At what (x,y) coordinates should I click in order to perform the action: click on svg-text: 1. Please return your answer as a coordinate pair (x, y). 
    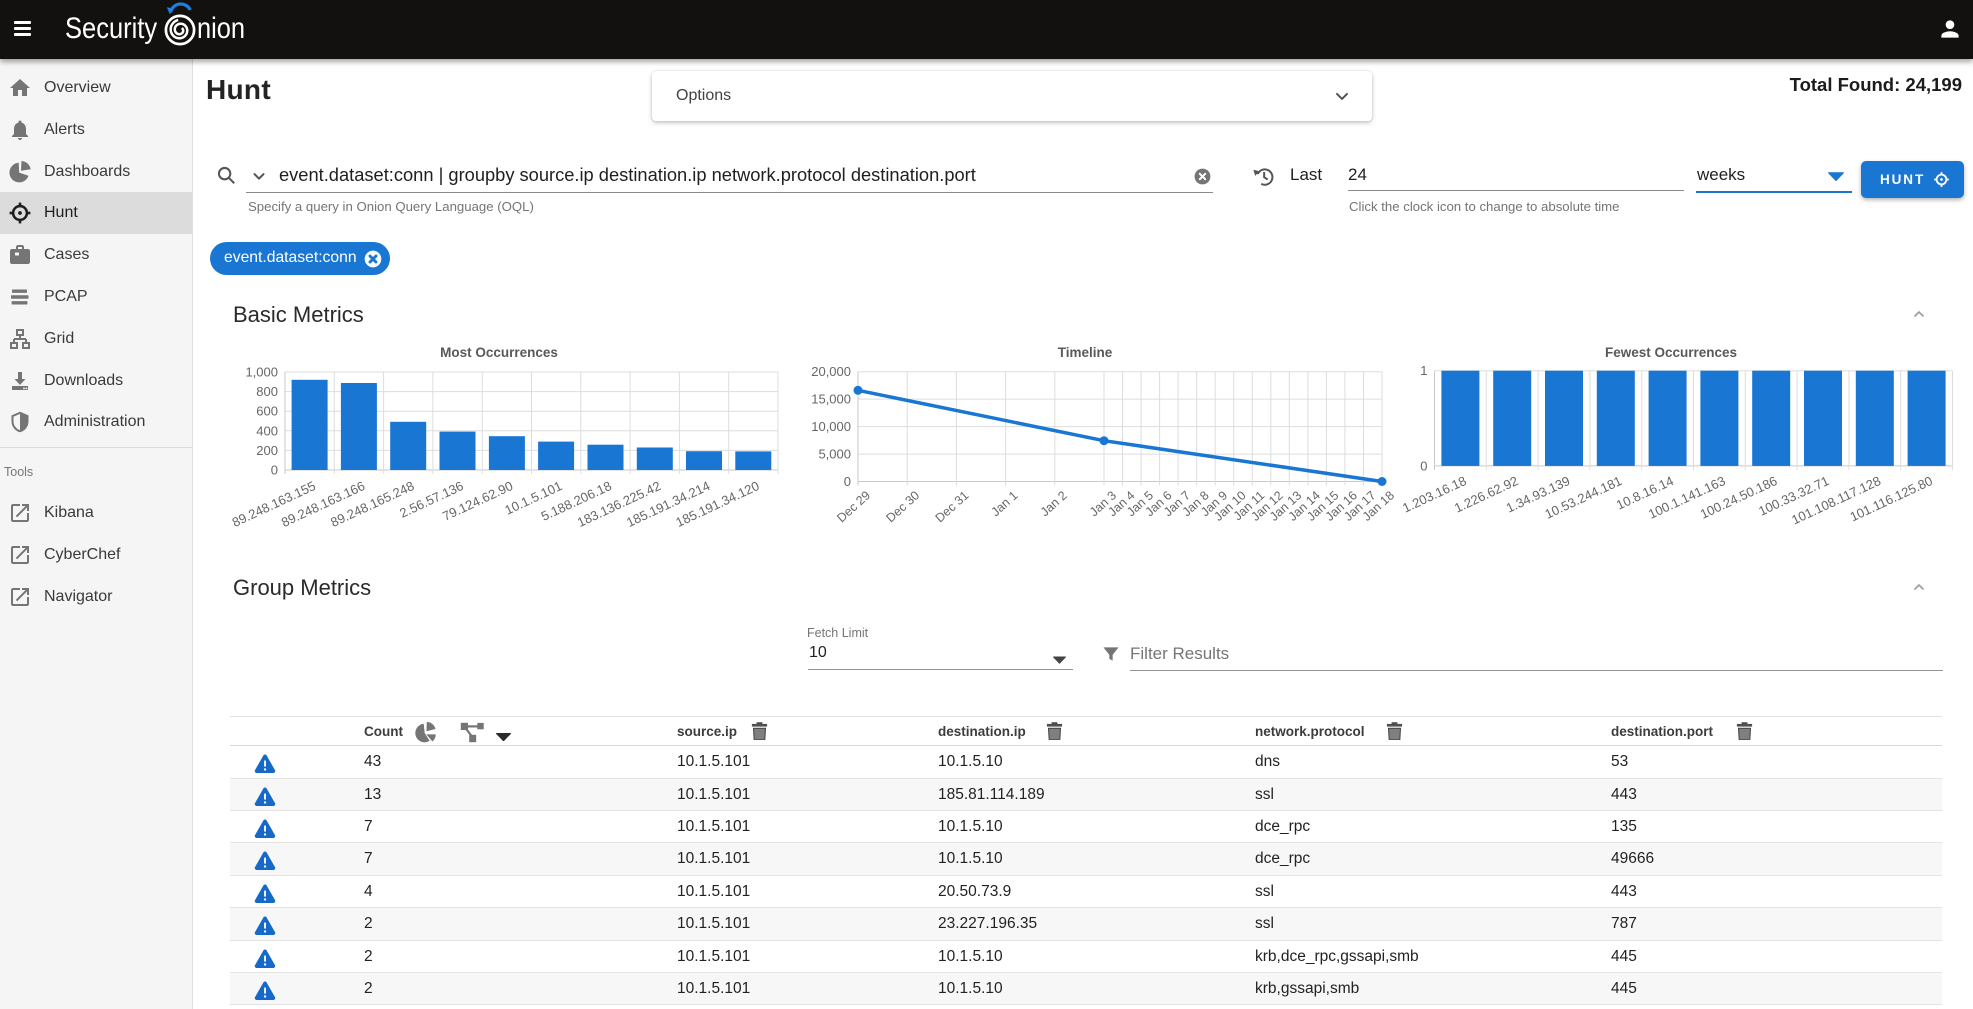
    Looking at the image, I should click on (1423, 370).